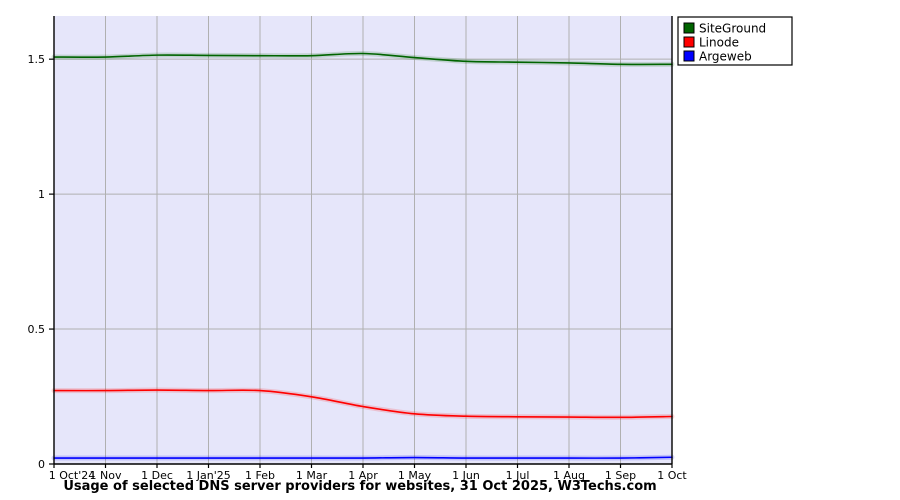 The width and height of the screenshot is (900, 500). I want to click on x-tick-label: 1 Nov, so click(106, 475).